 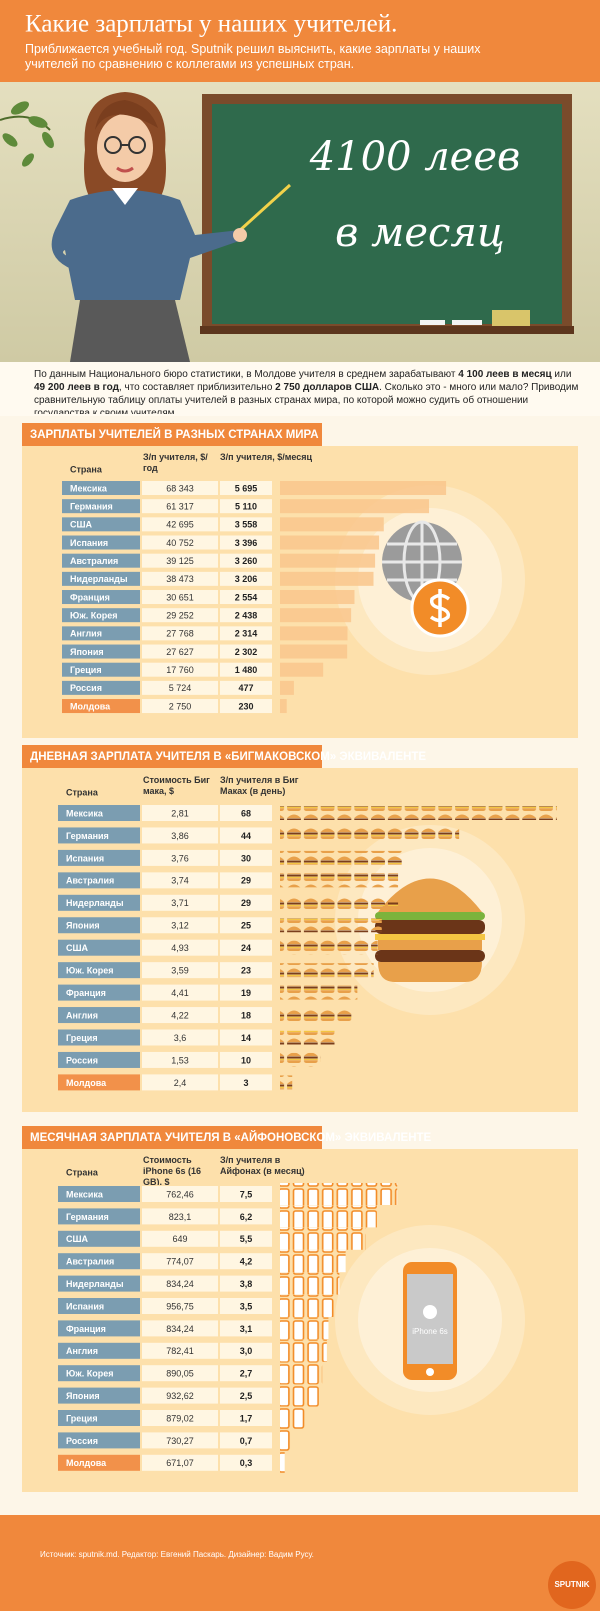 I want to click on value-text: 0,7, so click(x=246, y=1441).